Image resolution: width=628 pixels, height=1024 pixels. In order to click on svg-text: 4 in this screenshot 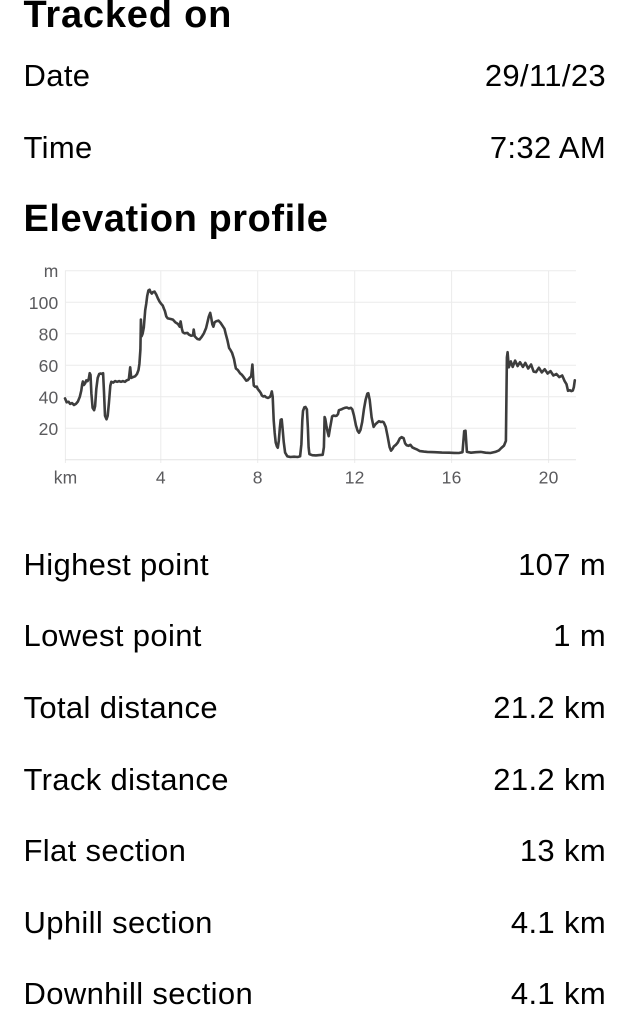, I will do `click(161, 478)`.